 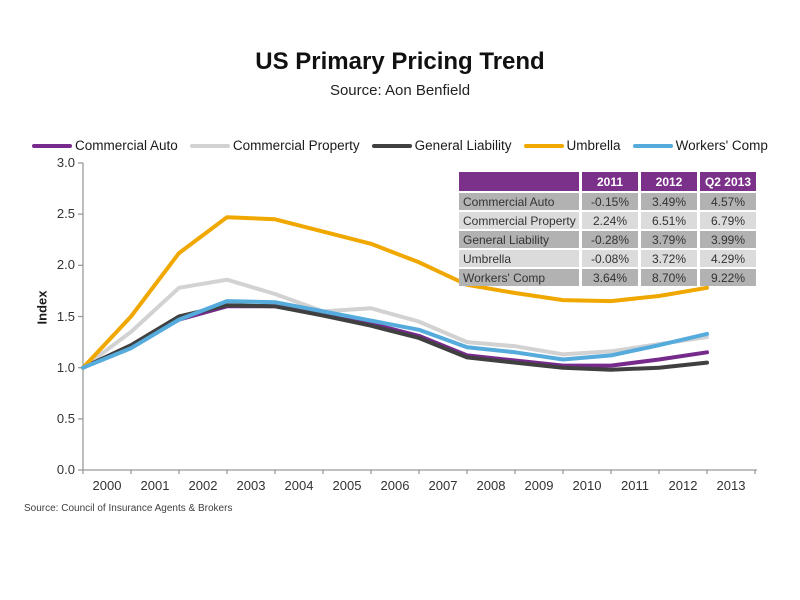 What do you see at coordinates (65, 316) in the screenshot?
I see `y-tick-label: 1.5` at bounding box center [65, 316].